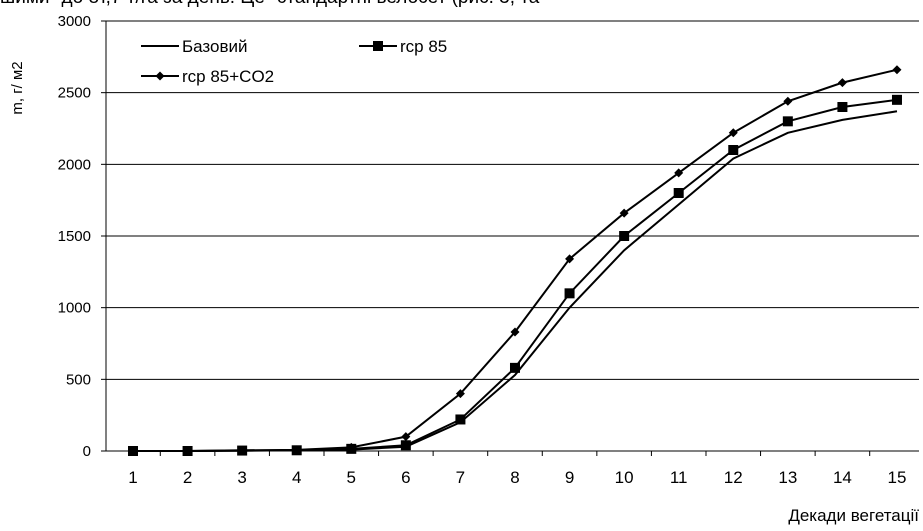 The width and height of the screenshot is (923, 531). What do you see at coordinates (187, 477) in the screenshot?
I see `x-tick-label: 2` at bounding box center [187, 477].